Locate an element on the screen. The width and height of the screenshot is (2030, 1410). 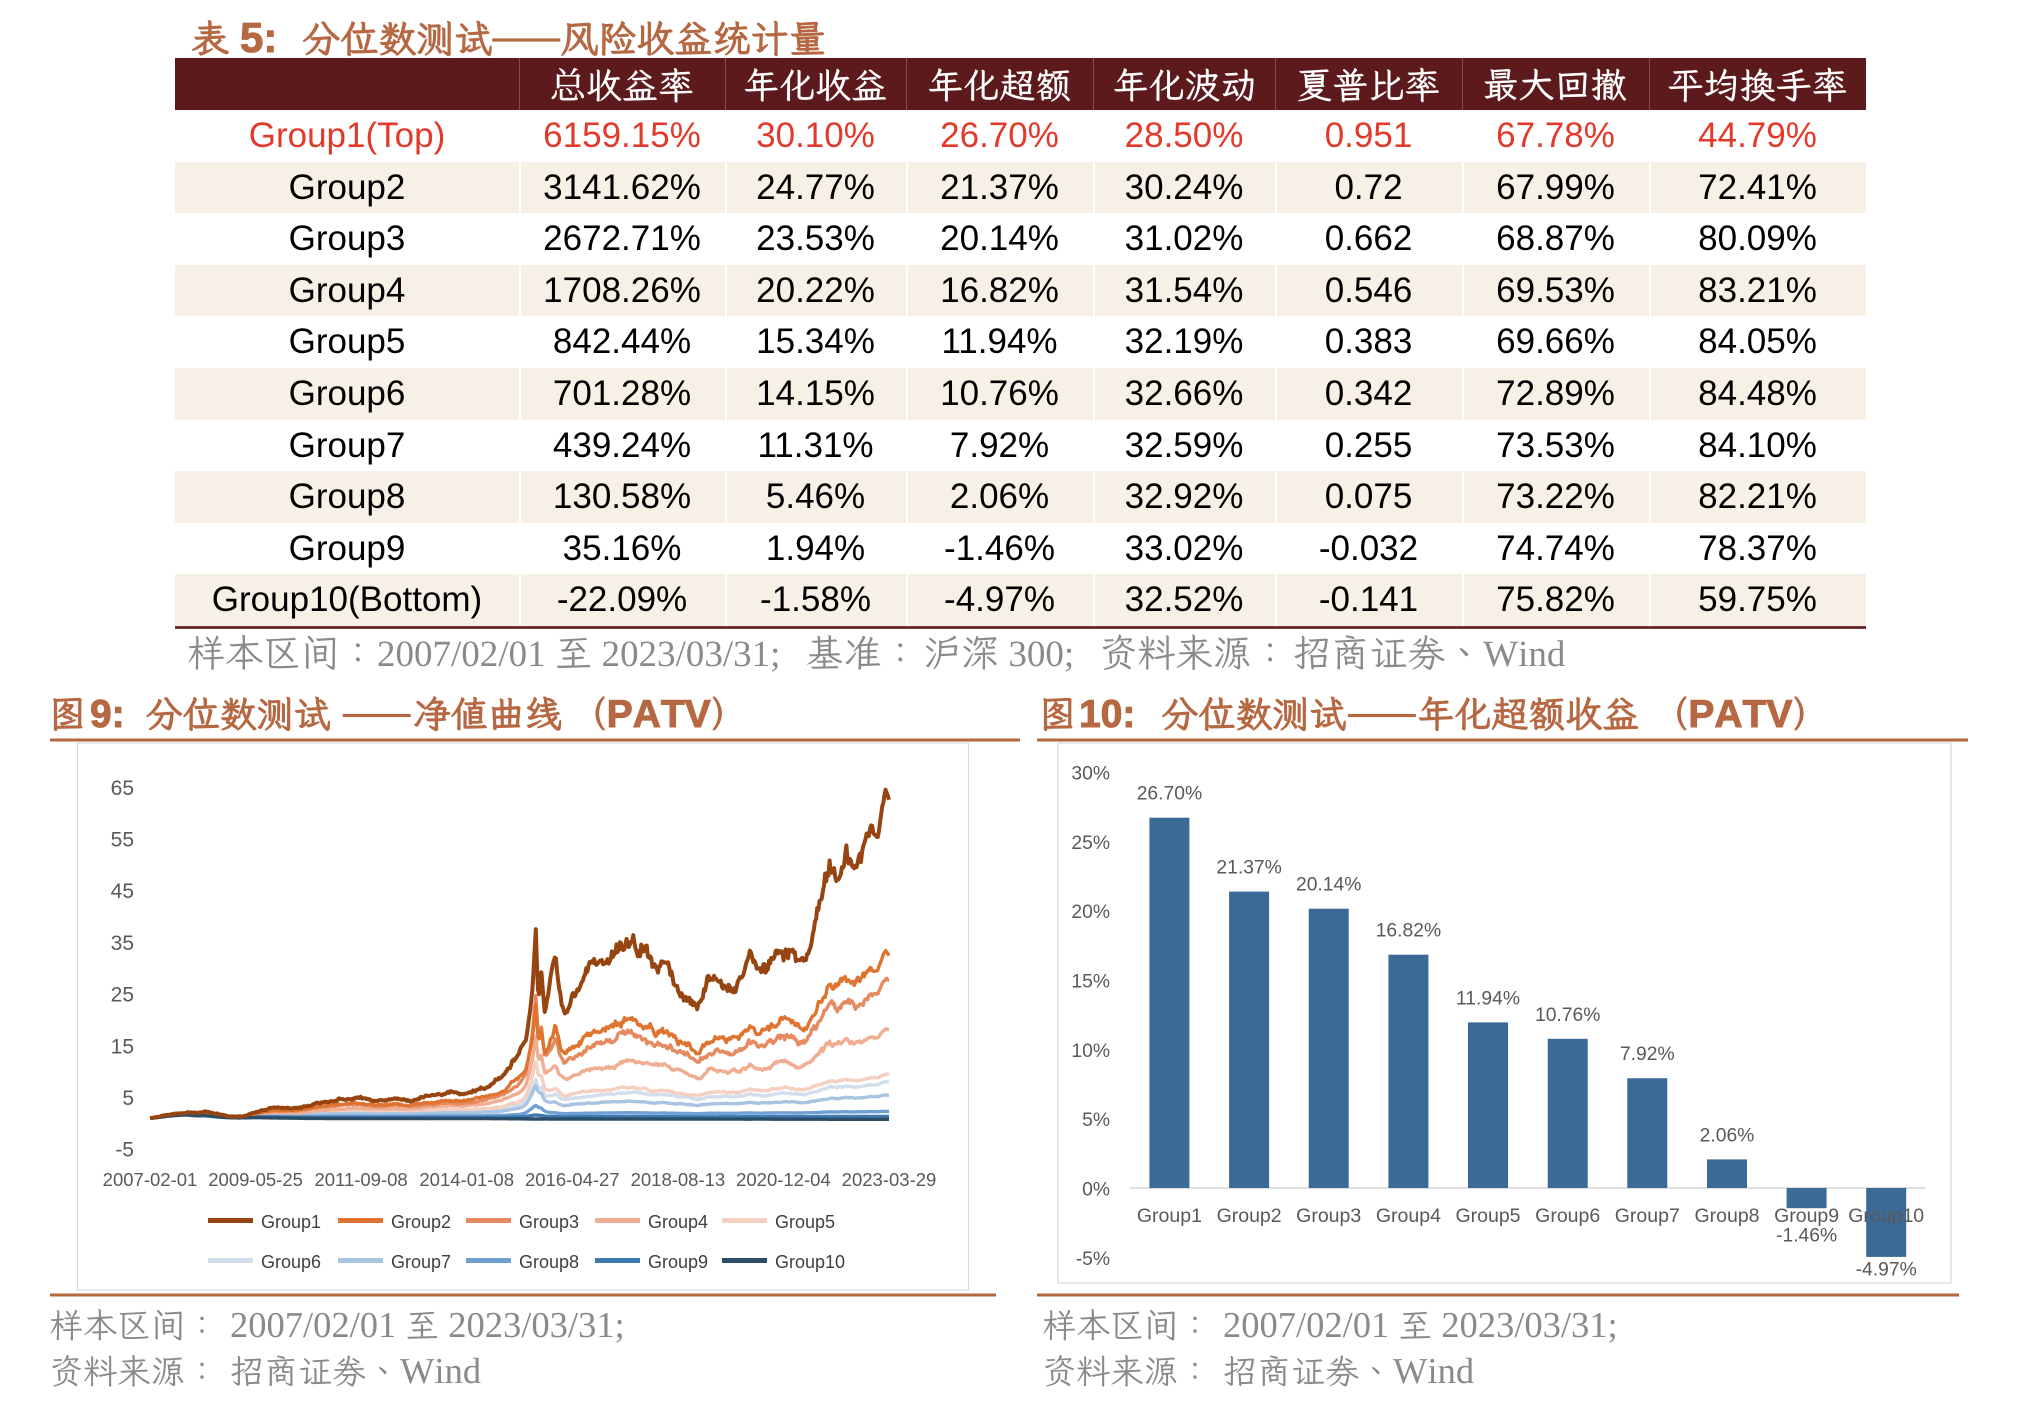
svg-text: -5% is located at coordinates (1093, 1259).